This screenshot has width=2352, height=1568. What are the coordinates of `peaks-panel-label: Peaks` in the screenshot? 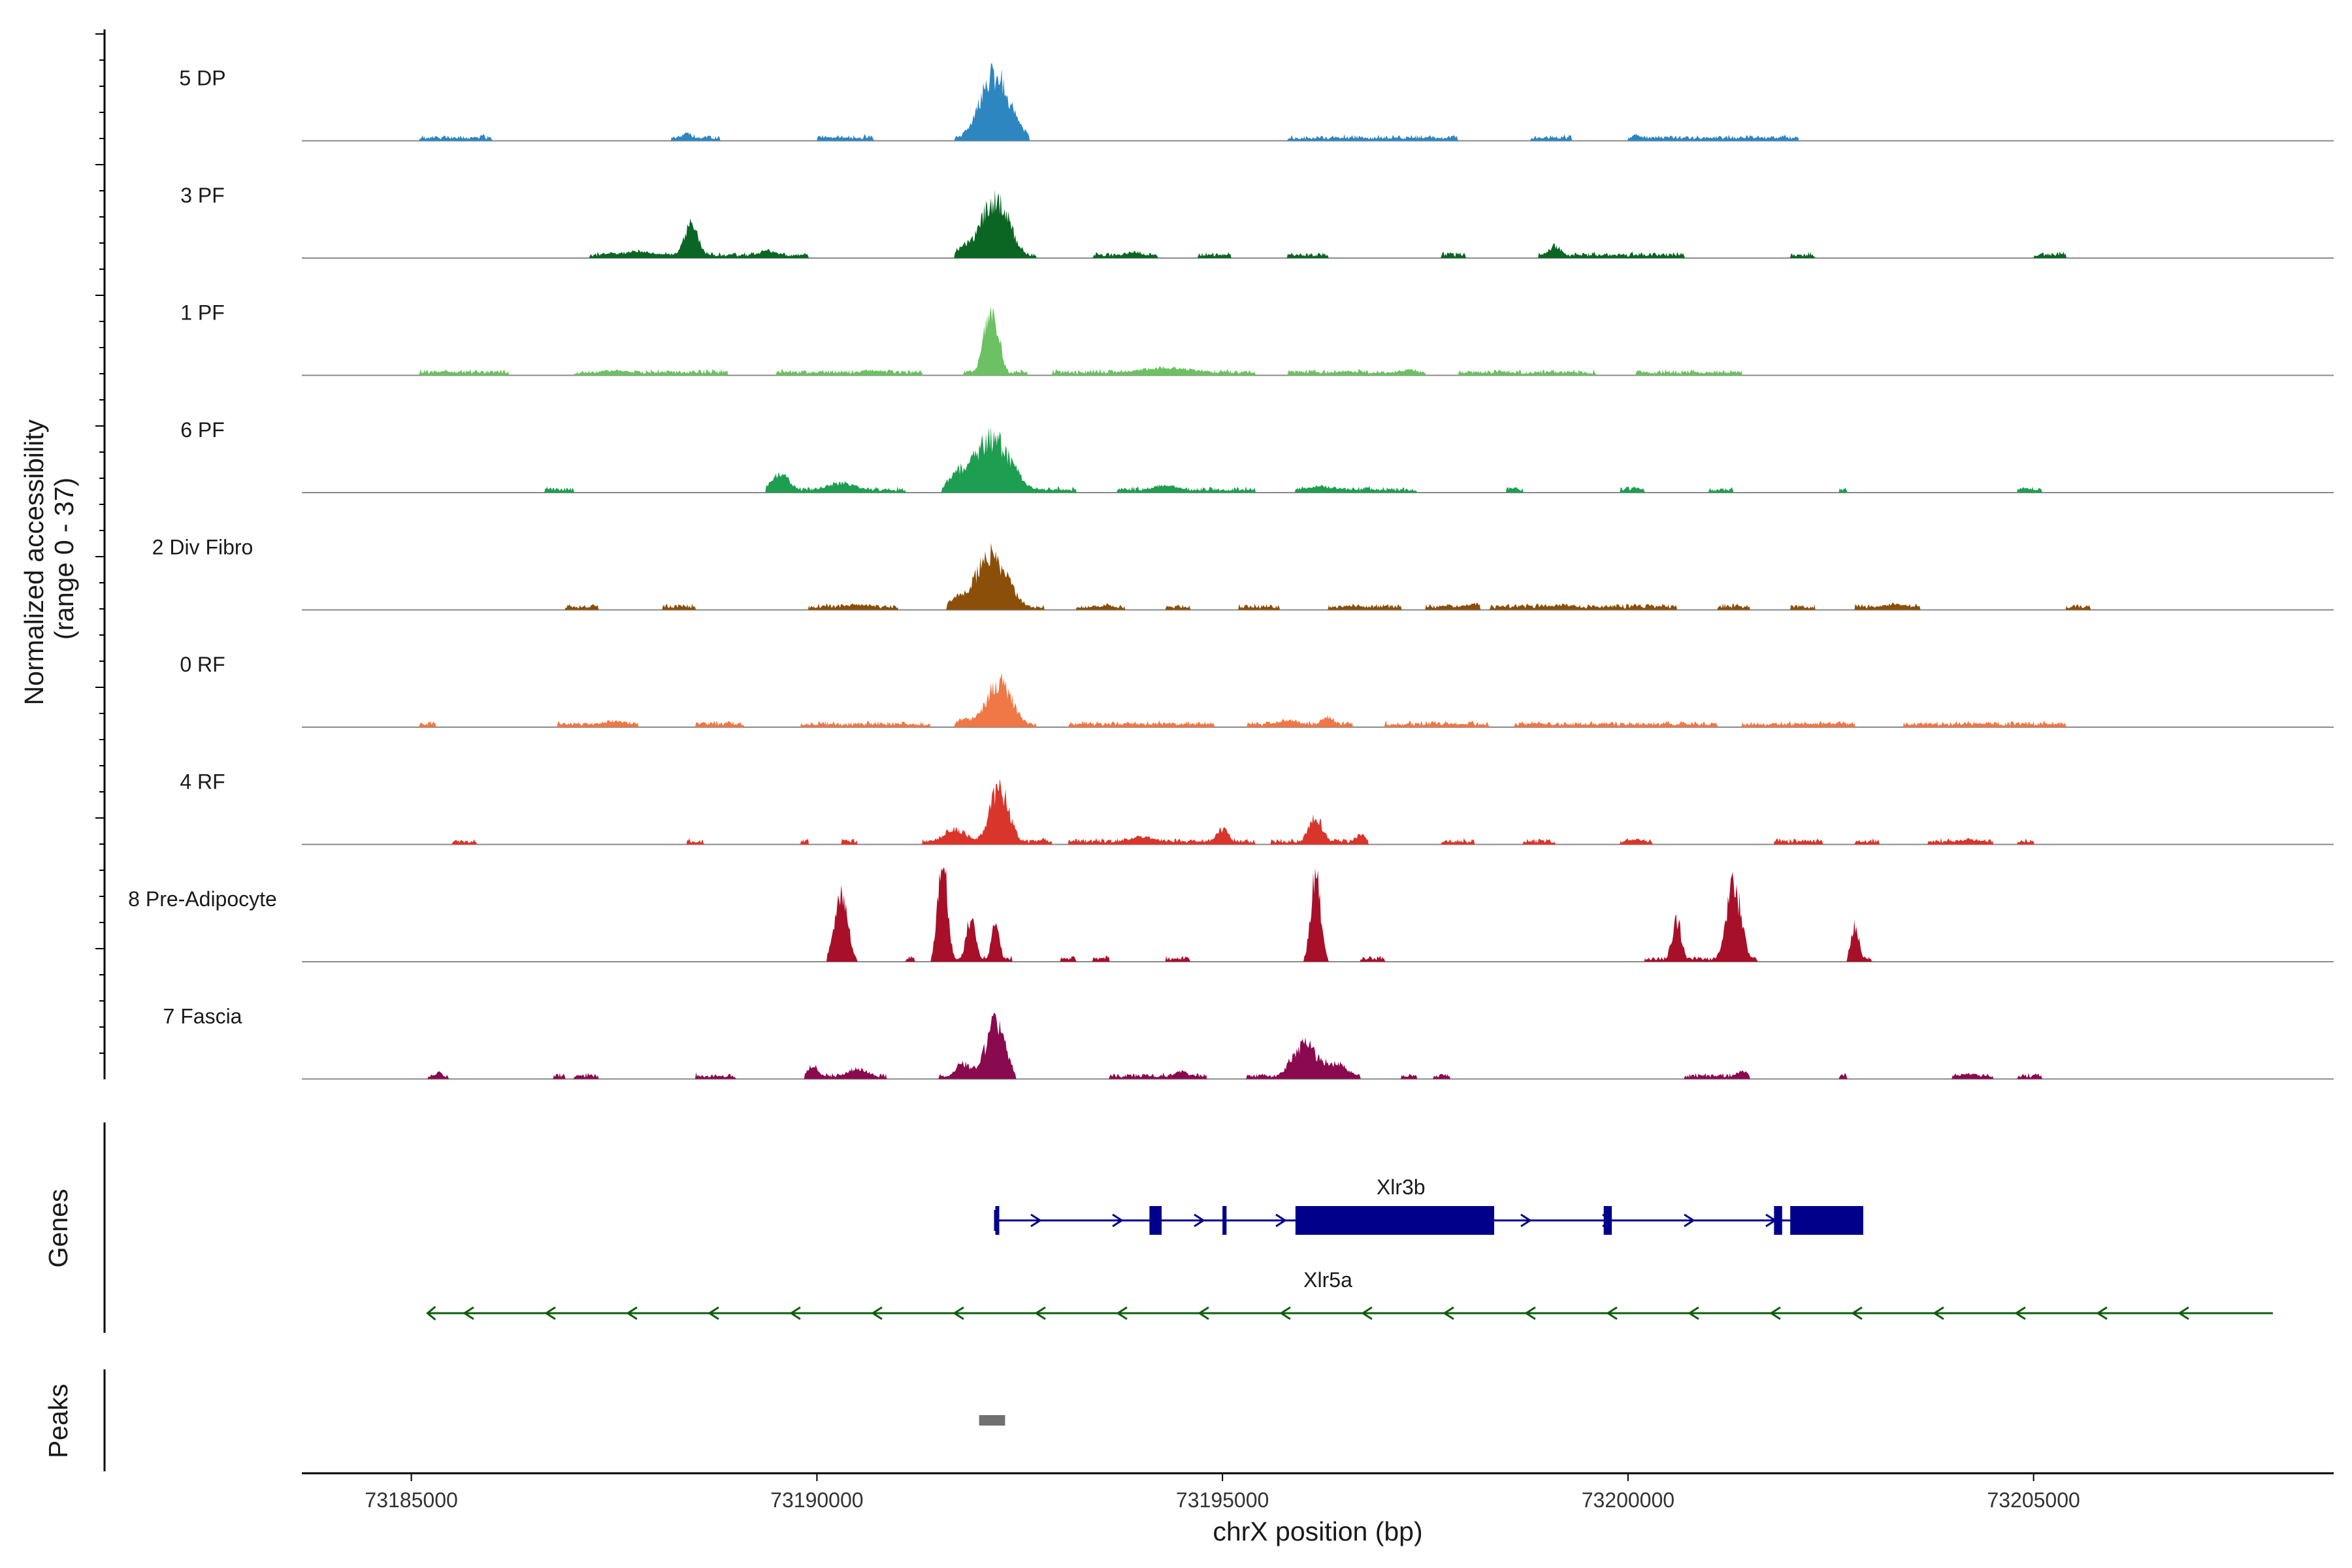 It's located at (58, 1421).